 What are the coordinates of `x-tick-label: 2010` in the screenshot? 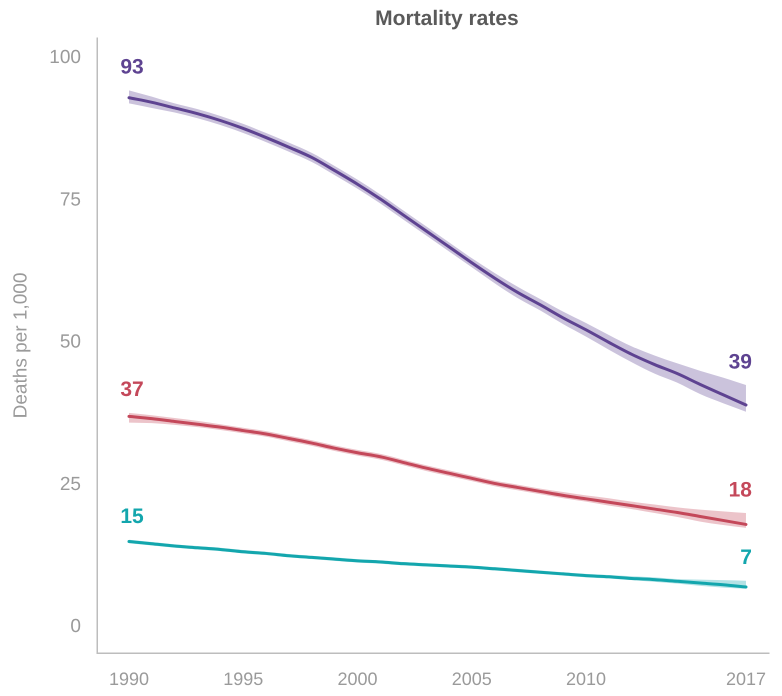 It's located at (586, 678).